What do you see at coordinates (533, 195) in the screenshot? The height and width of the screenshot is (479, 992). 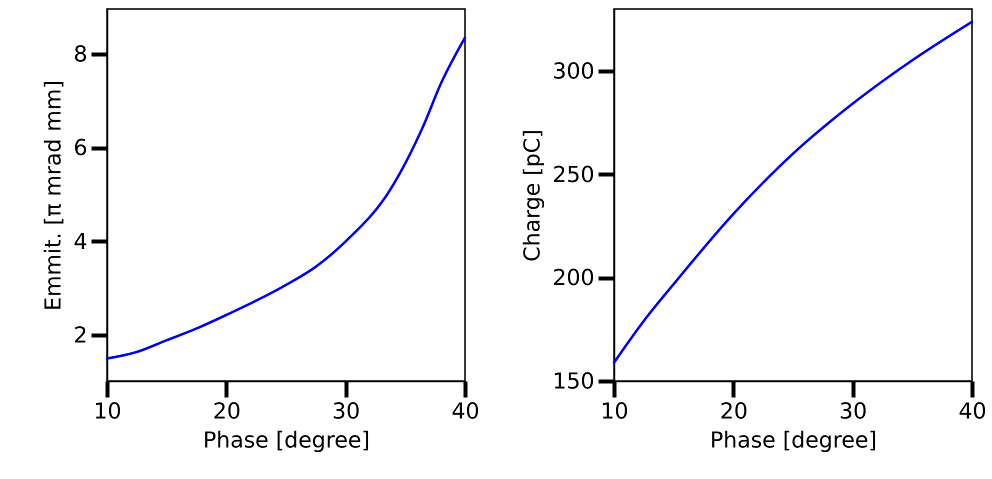 I see `y-axis-title: Charge [pC]` at bounding box center [533, 195].